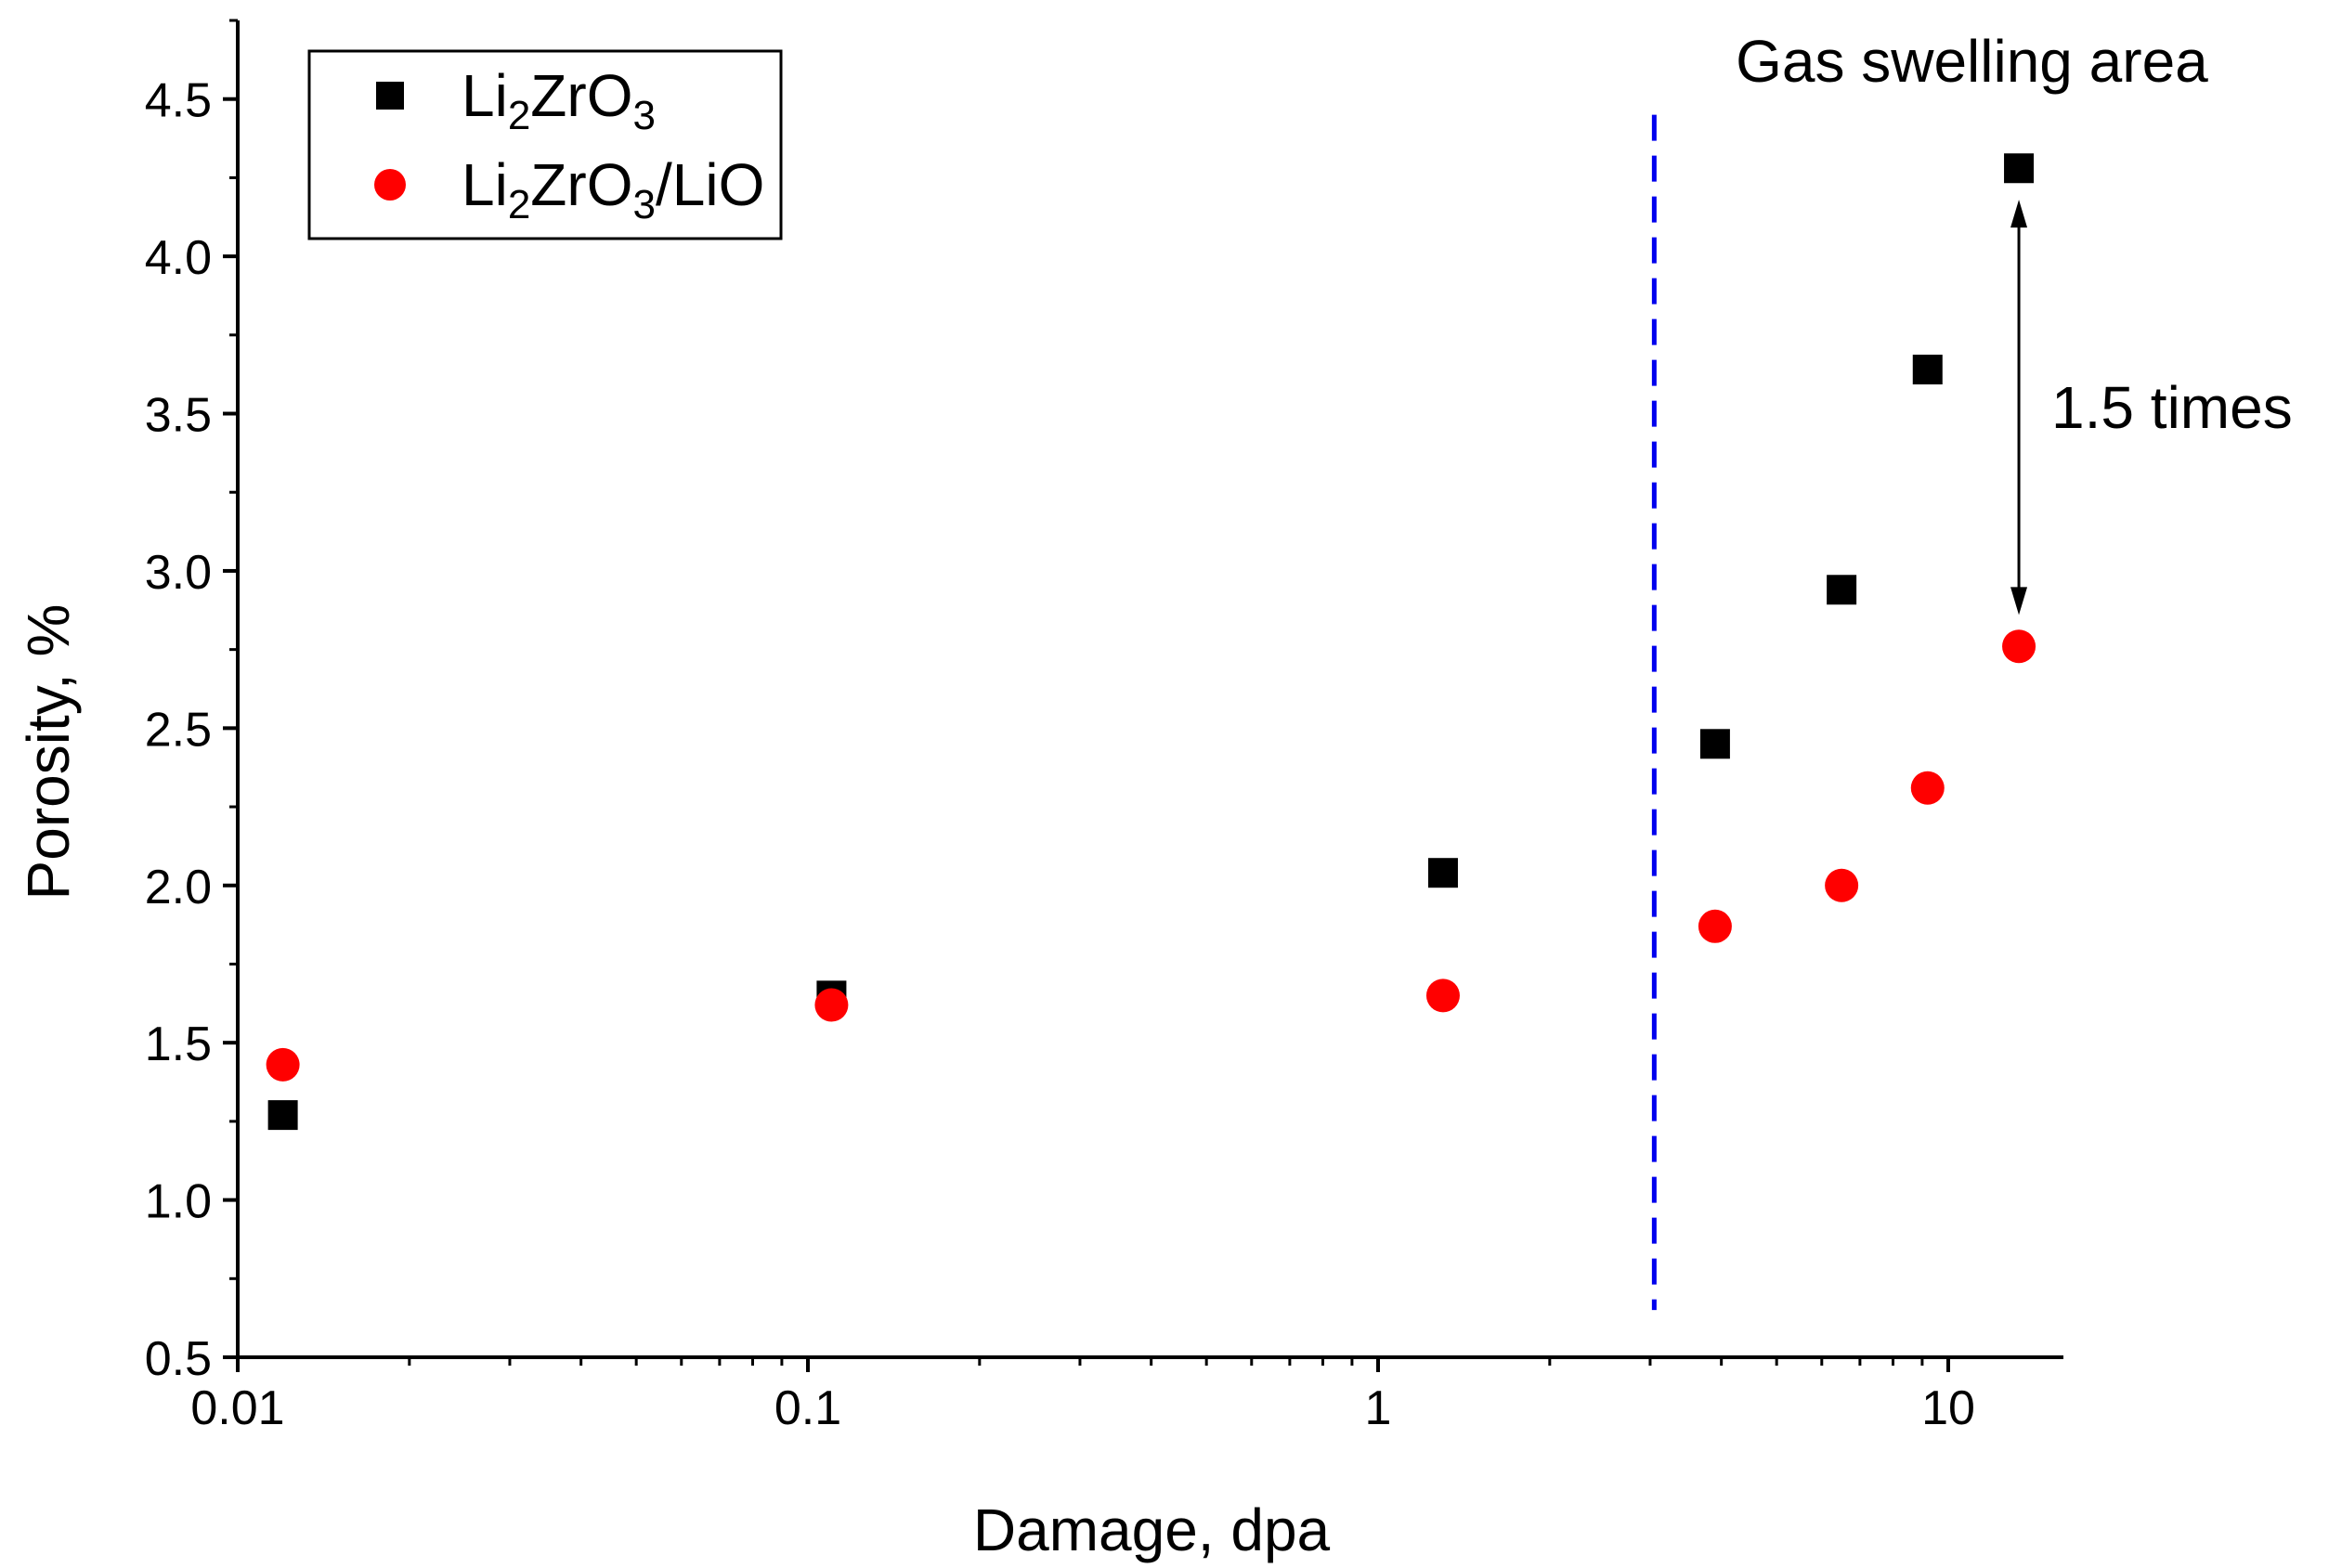 This screenshot has width=2342, height=1568. I want to click on ratio-arrow-head-down, so click(2019, 601).